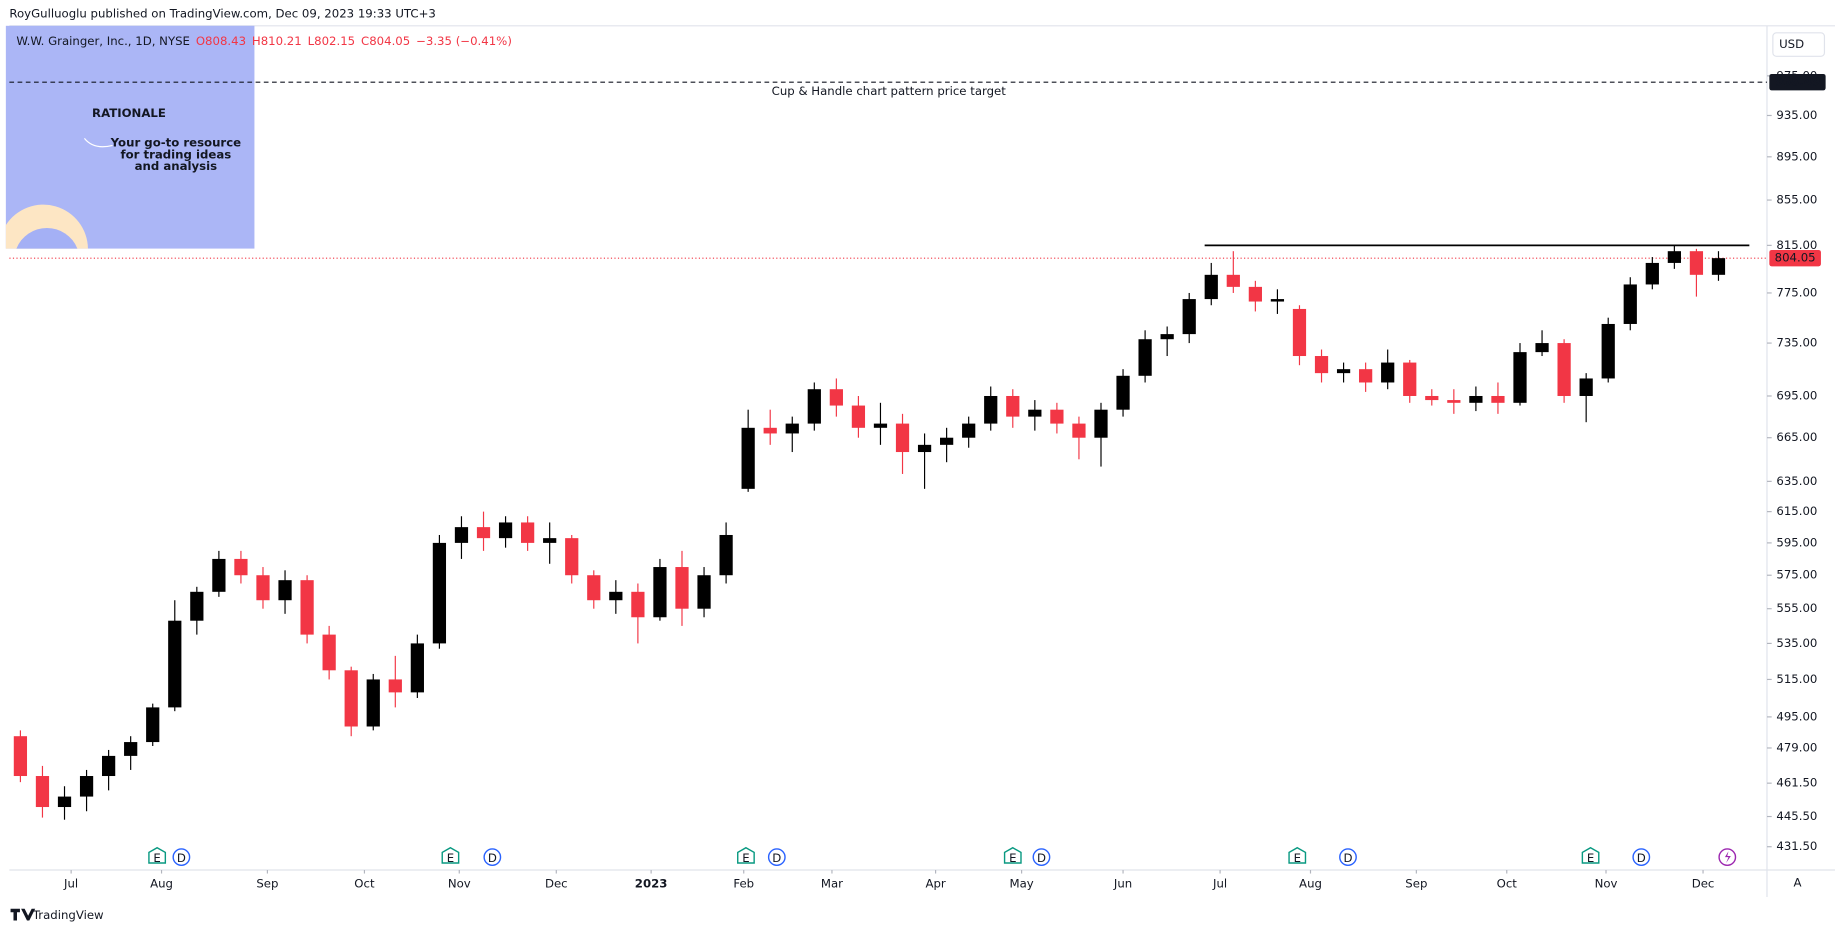 This screenshot has width=1835, height=931. What do you see at coordinates (176, 166) in the screenshot?
I see `logo-tagline: and analysis` at bounding box center [176, 166].